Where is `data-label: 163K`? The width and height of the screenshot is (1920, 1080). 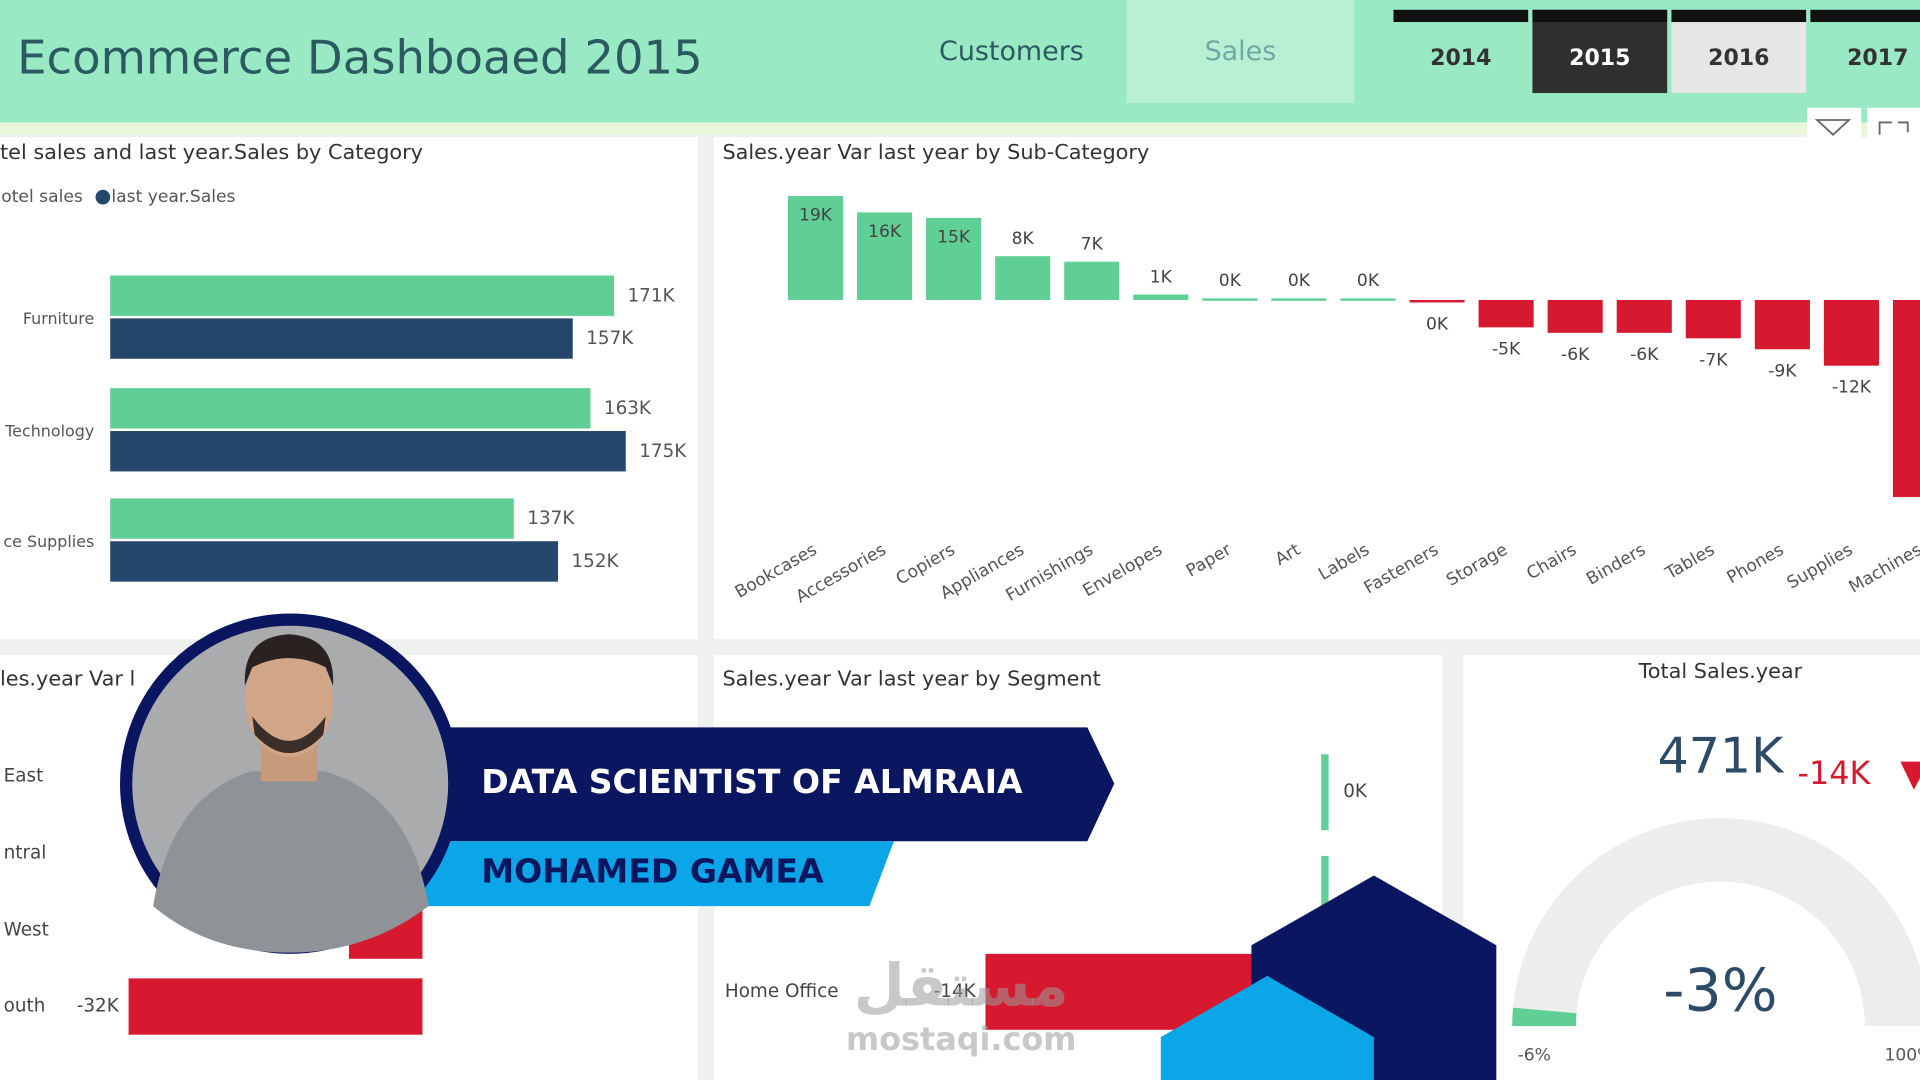 data-label: 163K is located at coordinates (628, 408).